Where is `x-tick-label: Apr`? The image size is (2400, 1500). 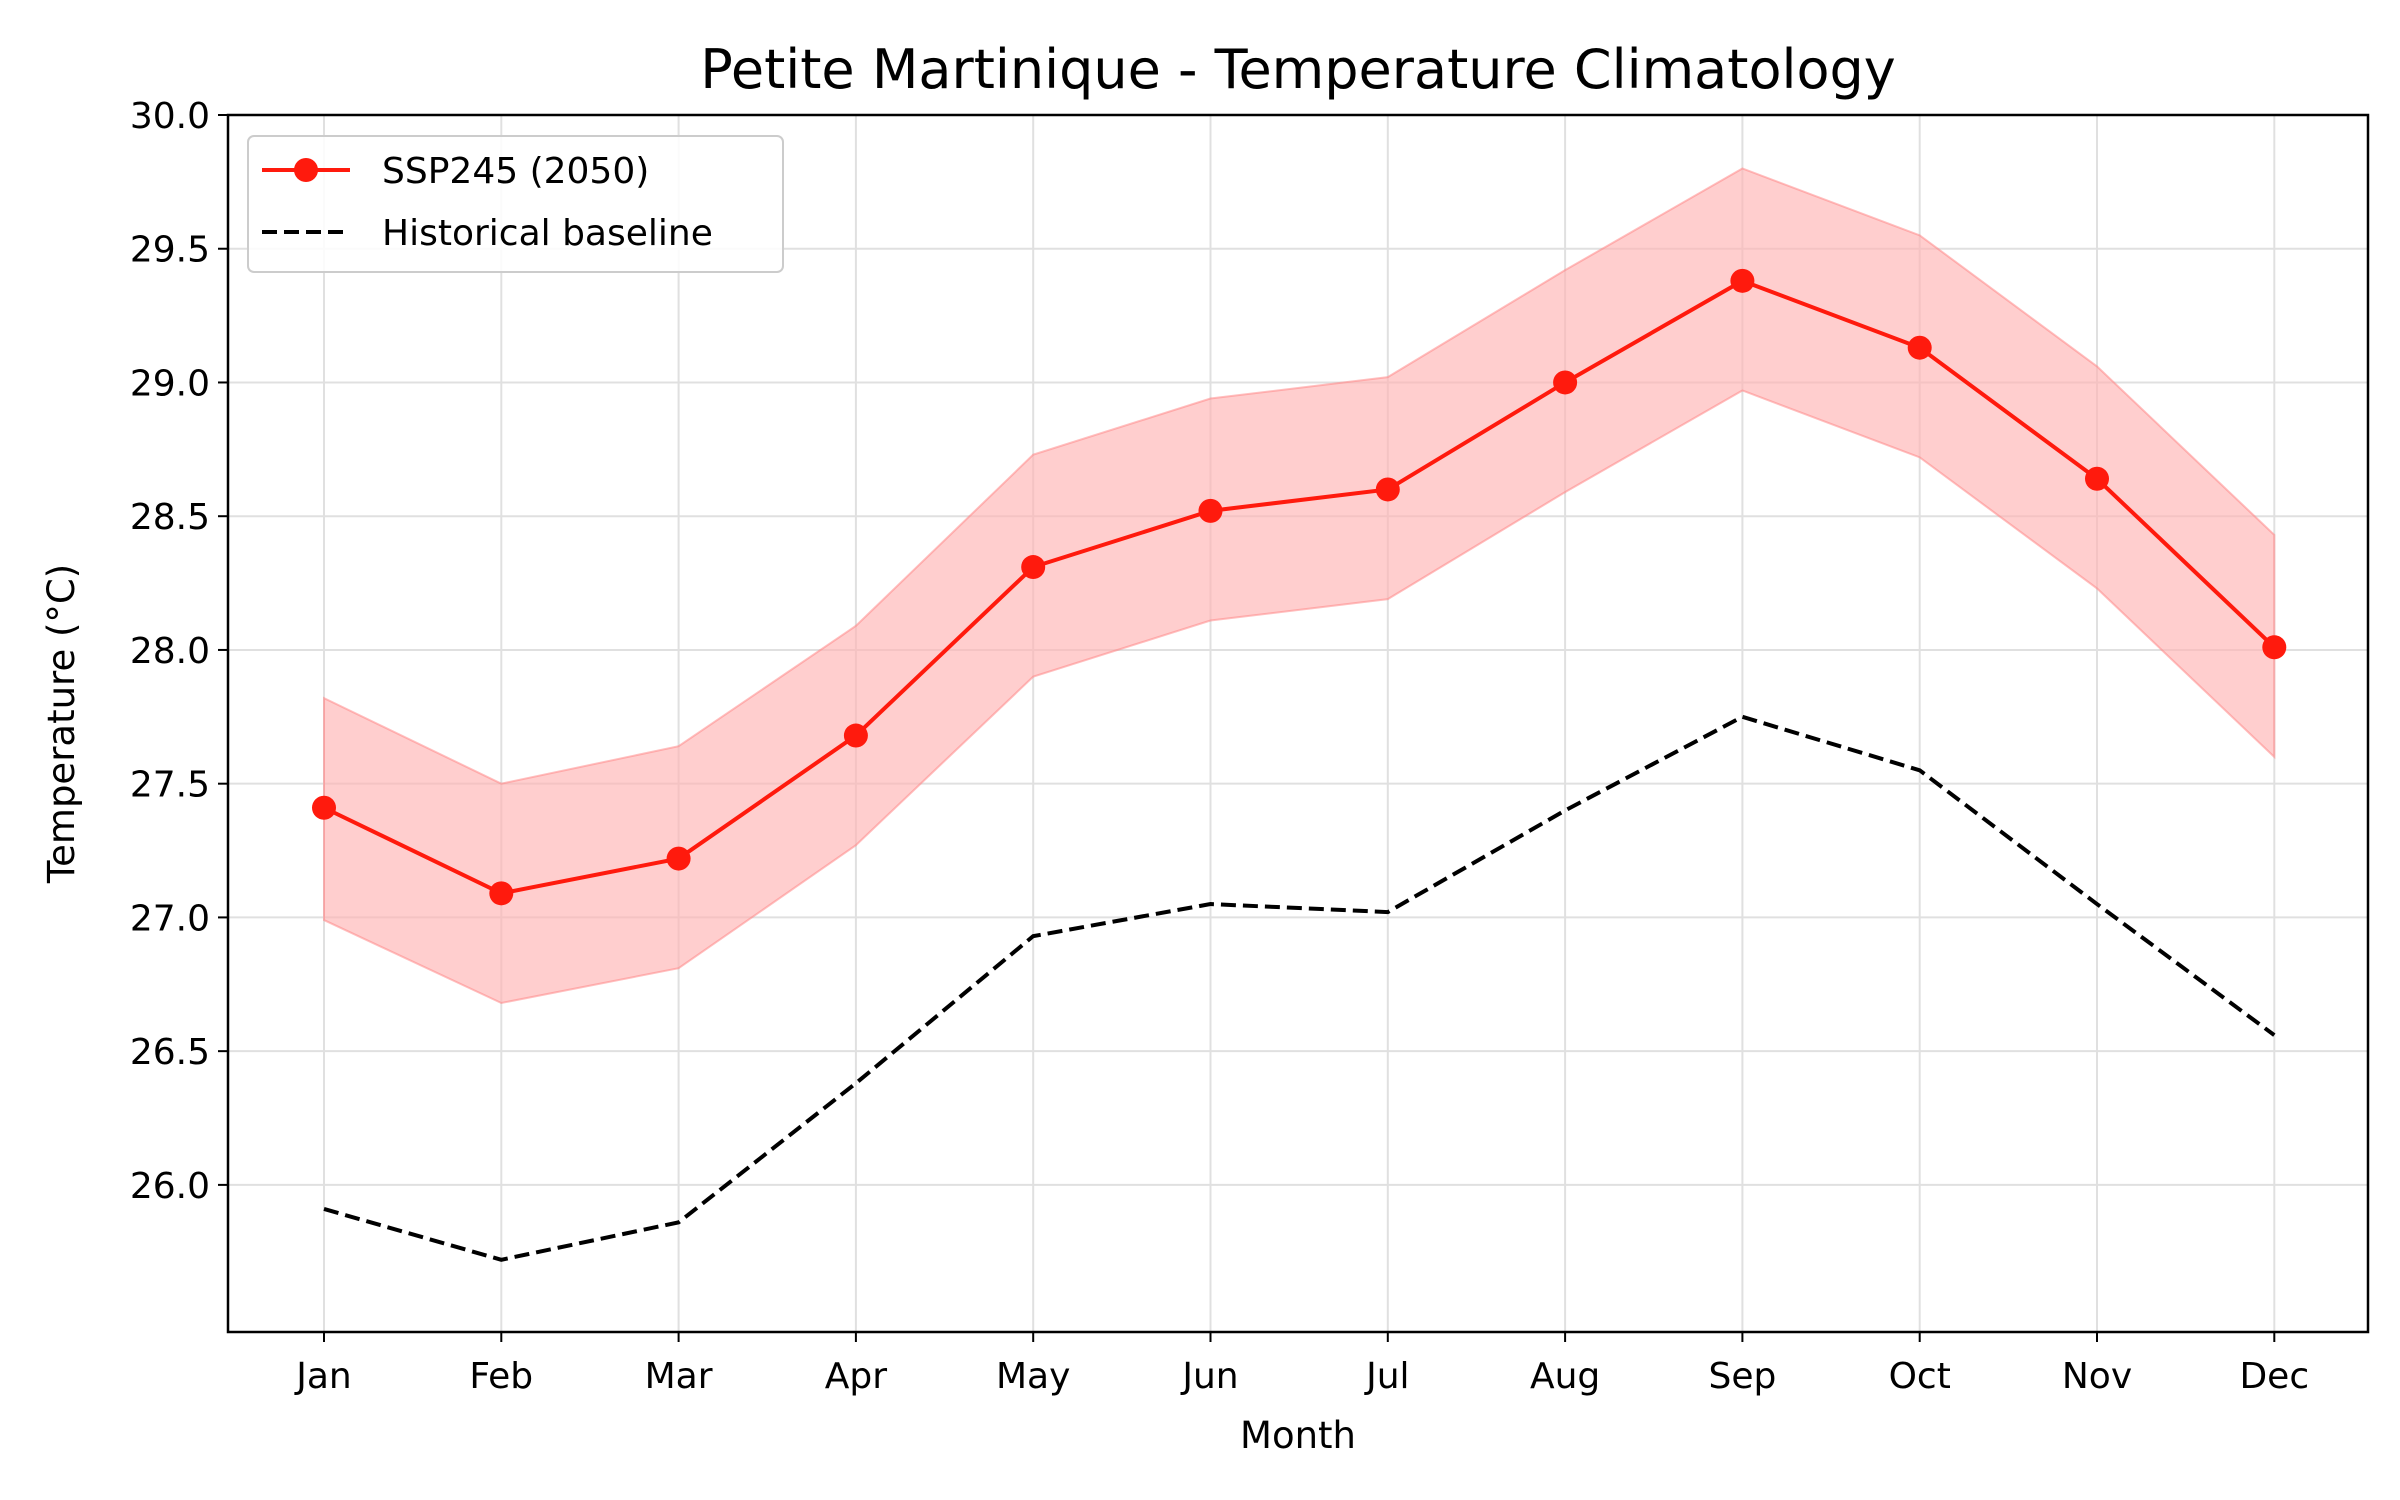
x-tick-label: Apr is located at coordinates (856, 1376).